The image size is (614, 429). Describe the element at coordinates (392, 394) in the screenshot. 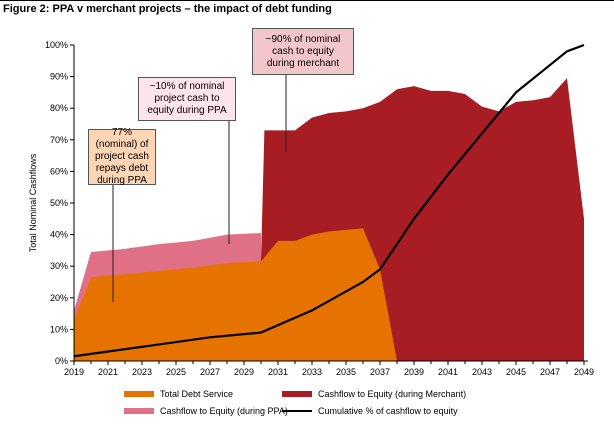

I see `legend-label-equity-merchant: Cashflow to Equity (during Merchant)` at that location.